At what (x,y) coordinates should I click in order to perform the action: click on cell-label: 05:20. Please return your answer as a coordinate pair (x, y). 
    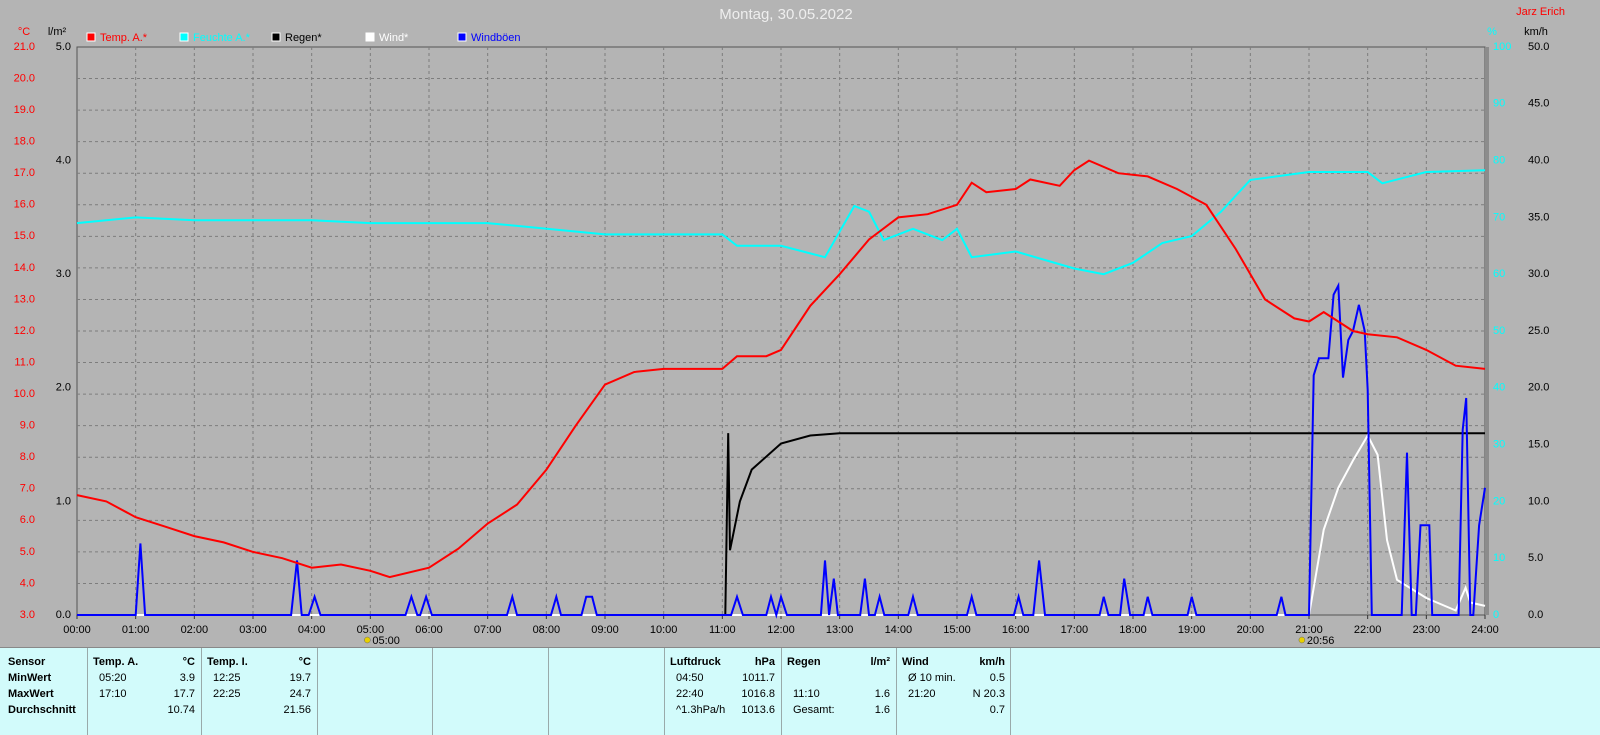
    Looking at the image, I should click on (113, 678).